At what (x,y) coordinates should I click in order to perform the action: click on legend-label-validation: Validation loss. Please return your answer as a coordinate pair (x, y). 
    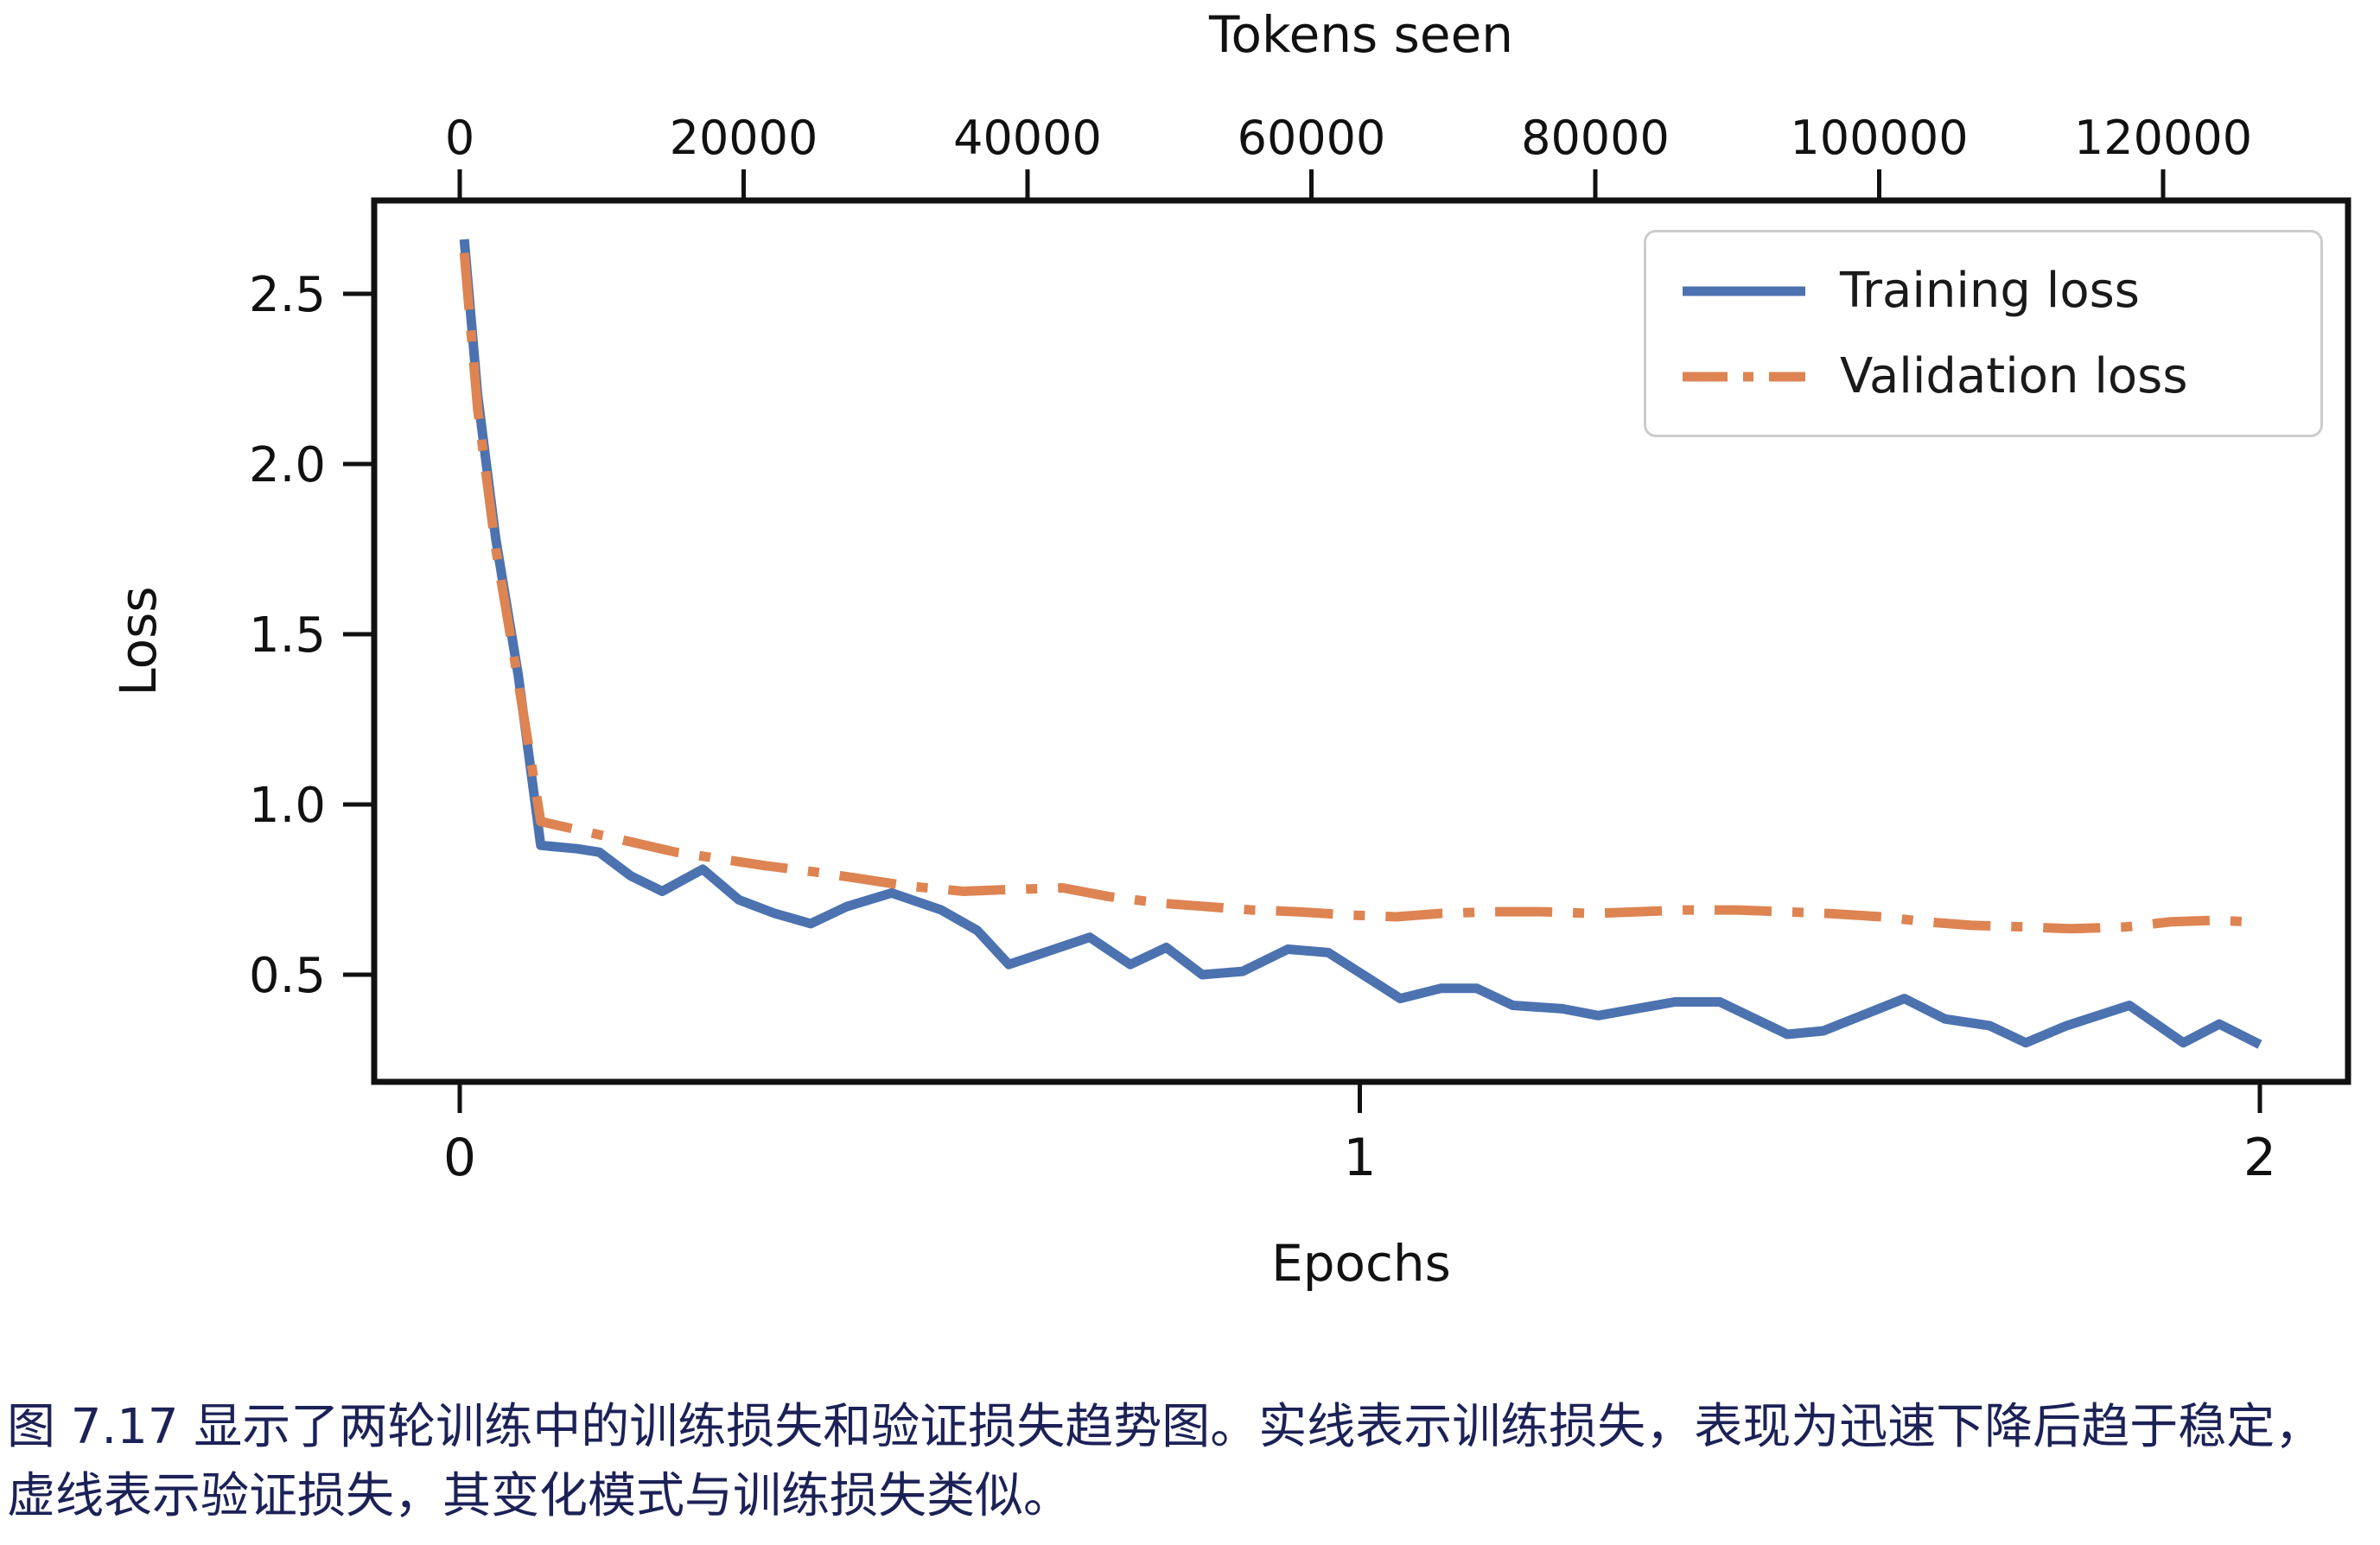
    Looking at the image, I should click on (2014, 376).